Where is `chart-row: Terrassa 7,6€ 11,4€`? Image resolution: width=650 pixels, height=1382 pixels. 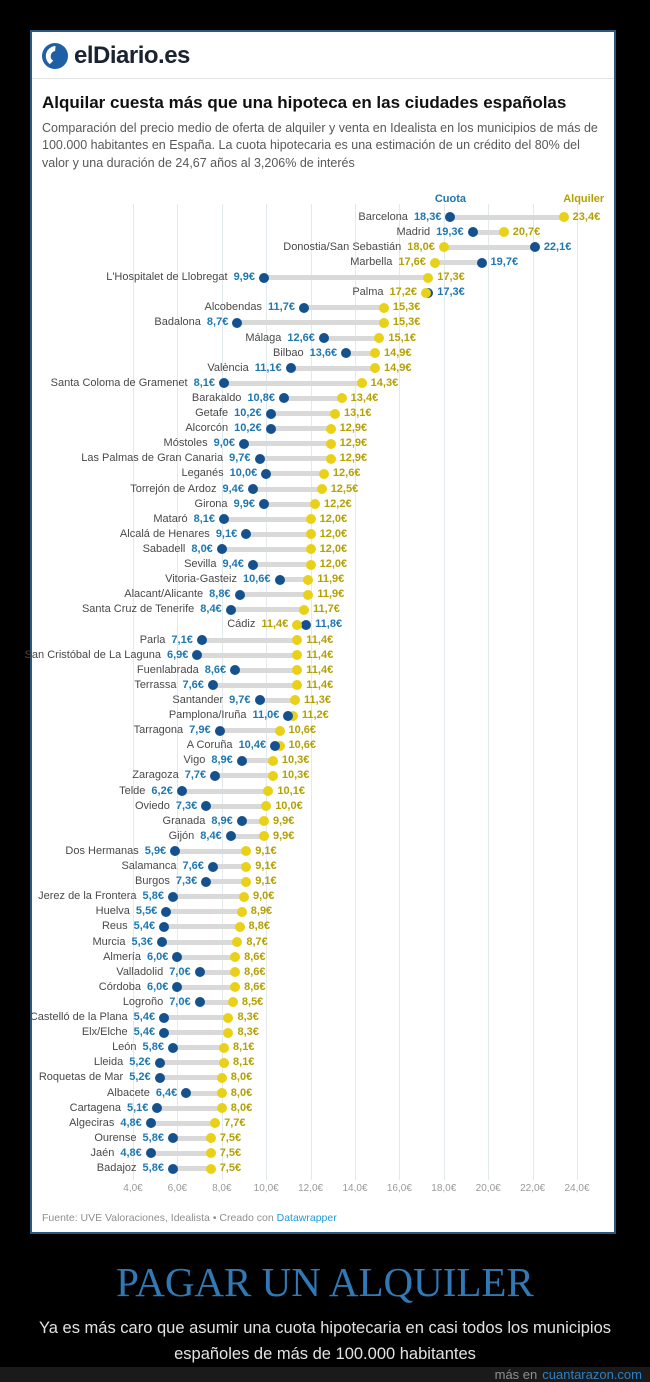
chart-row: Terrassa 7,6€ 11,4€ is located at coordinates (325, 685).